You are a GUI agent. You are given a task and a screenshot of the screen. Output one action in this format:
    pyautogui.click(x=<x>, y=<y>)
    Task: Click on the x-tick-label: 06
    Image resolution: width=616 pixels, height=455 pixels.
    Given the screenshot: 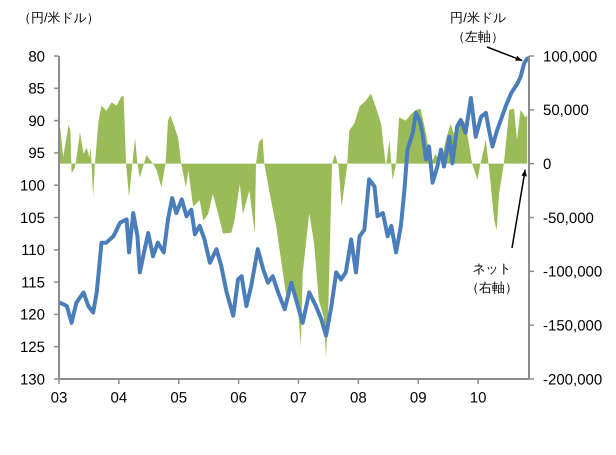 What is the action you would take?
    pyautogui.click(x=238, y=397)
    